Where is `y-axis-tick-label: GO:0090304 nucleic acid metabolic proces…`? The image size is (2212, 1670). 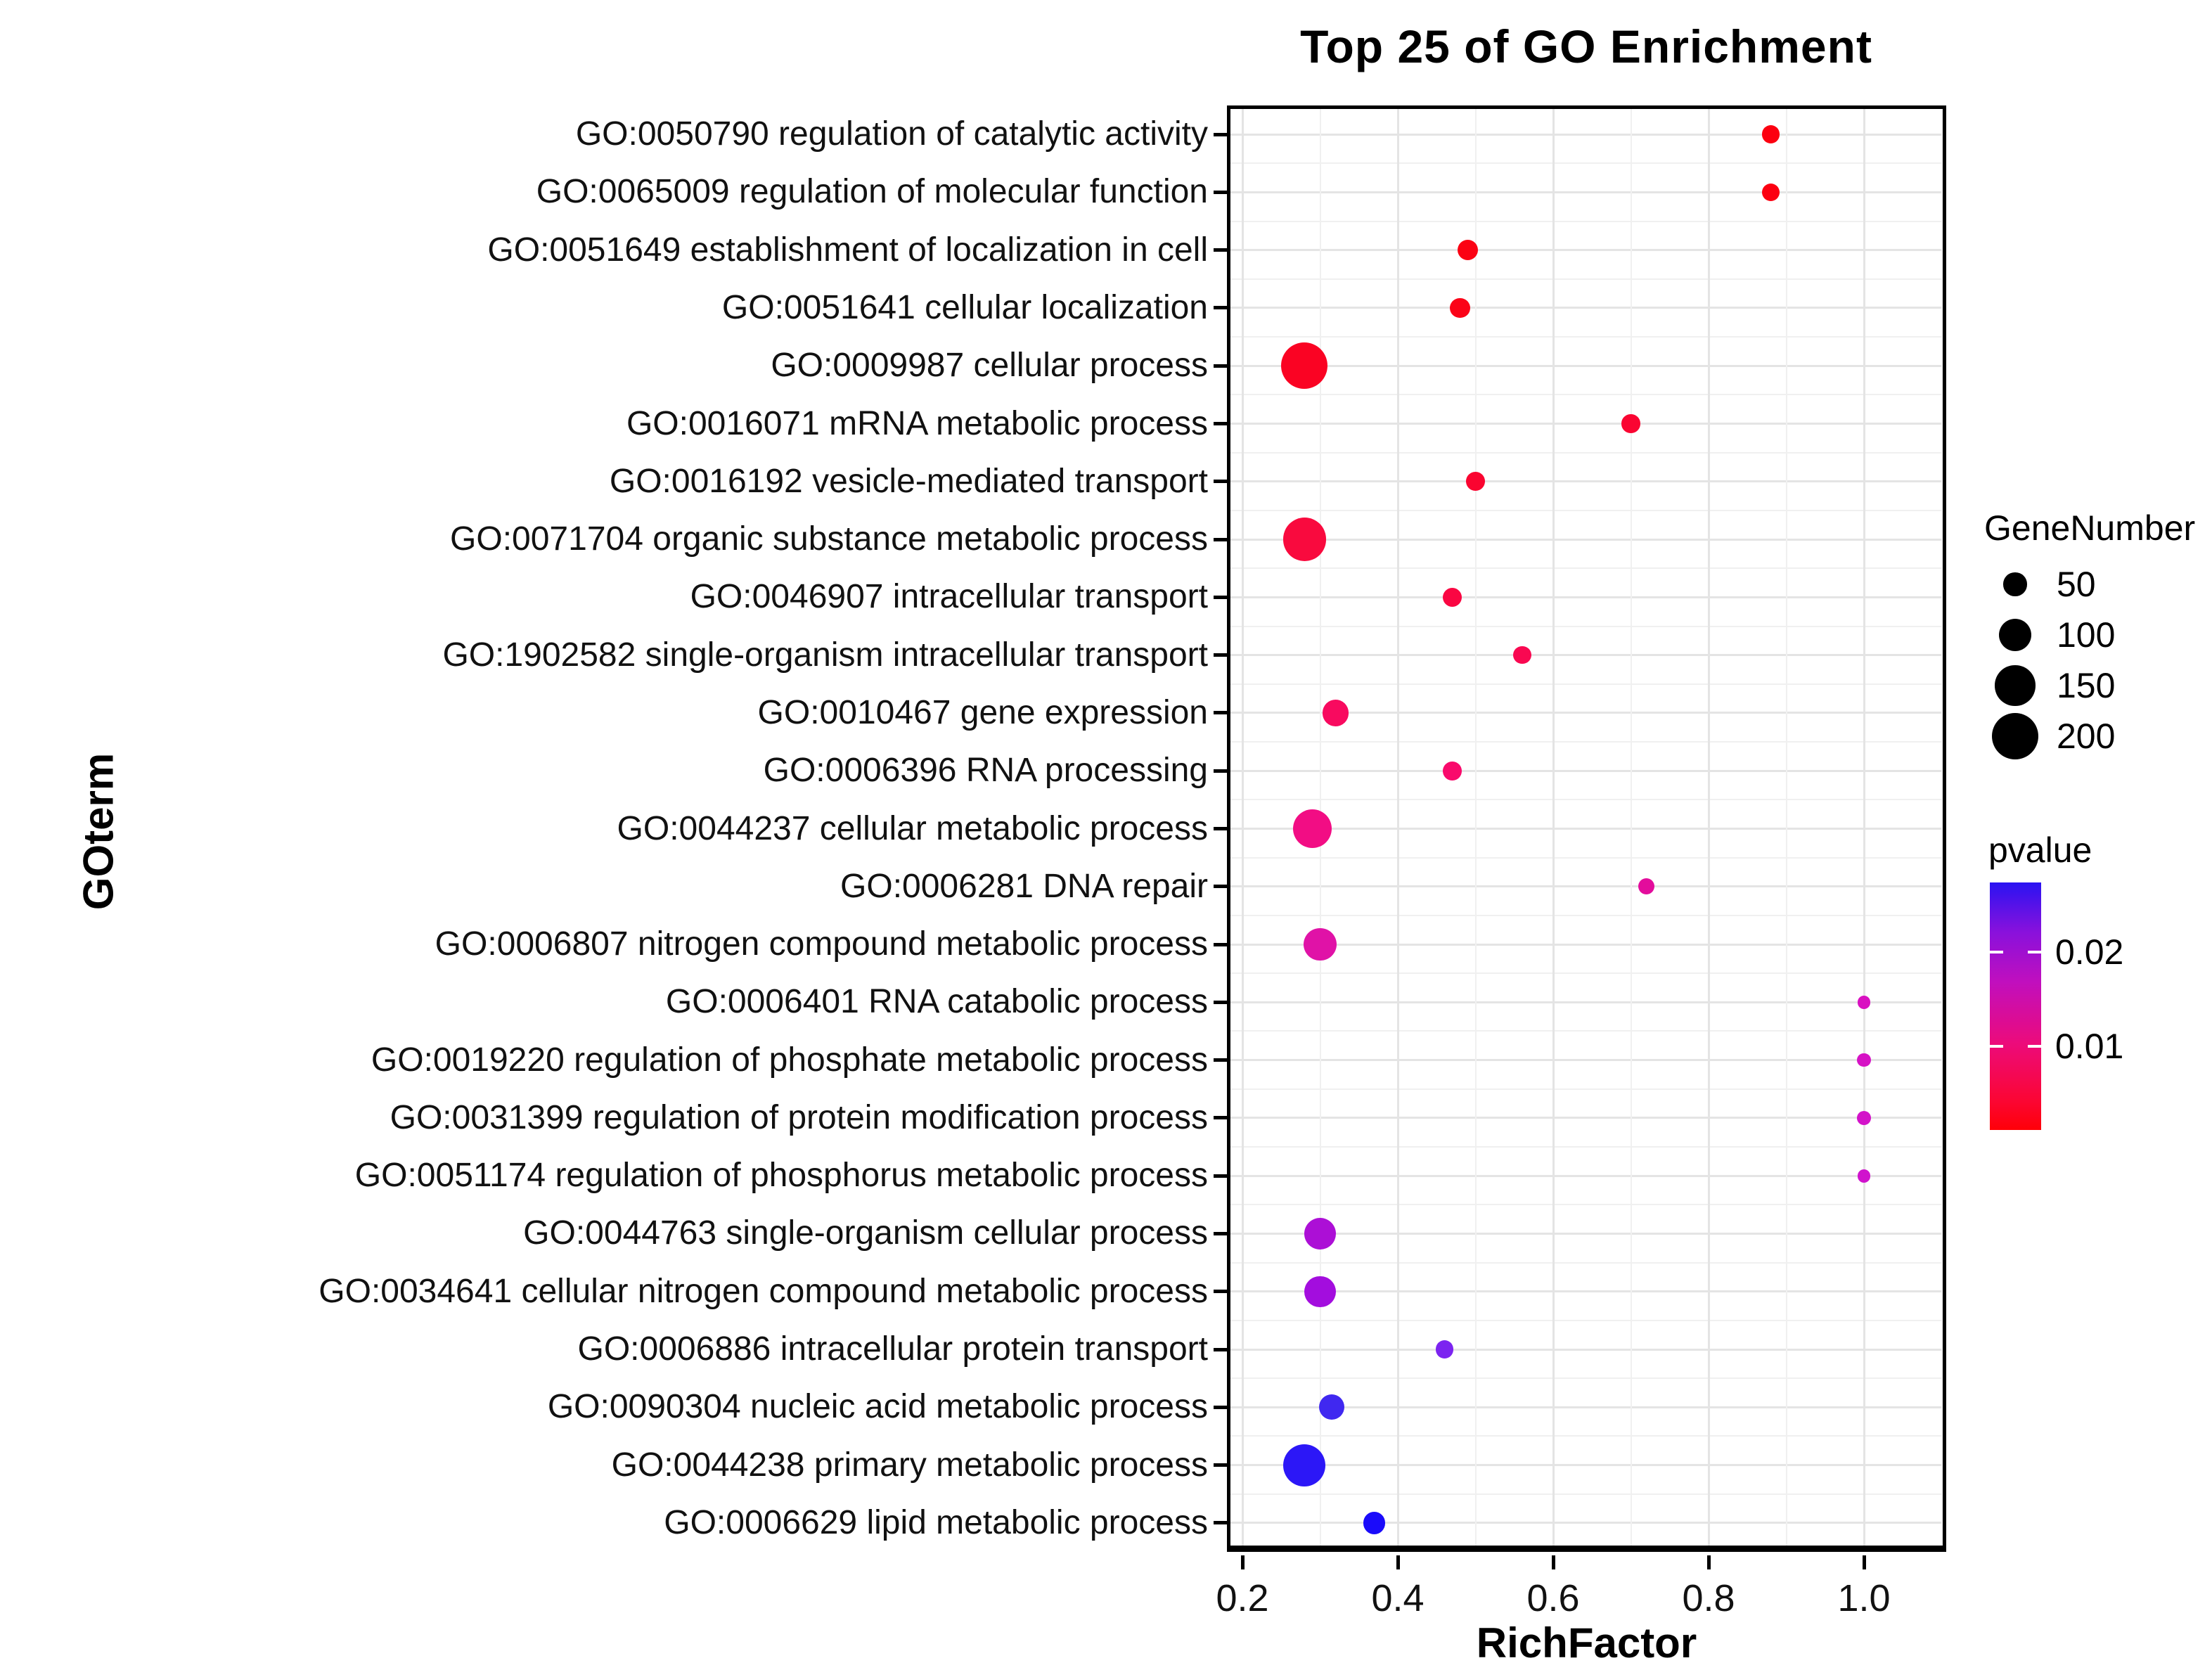 y-axis-tick-label: GO:0090304 nucleic acid metabolic proces… is located at coordinates (877, 1407).